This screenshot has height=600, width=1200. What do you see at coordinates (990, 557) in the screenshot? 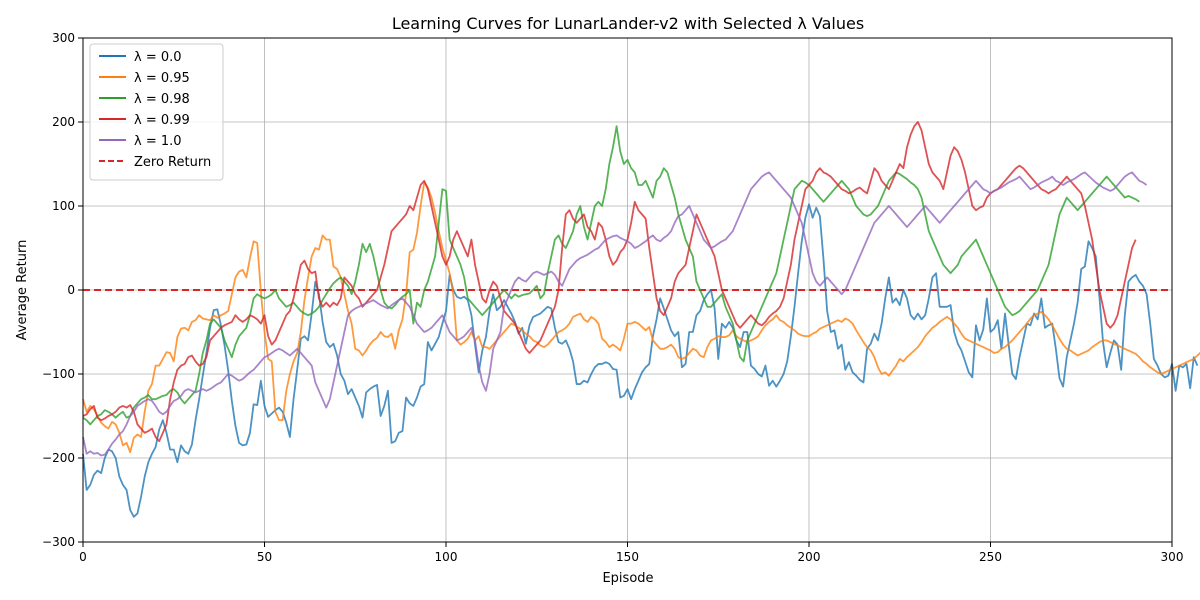
I see `x-tick-label: 250` at bounding box center [990, 557].